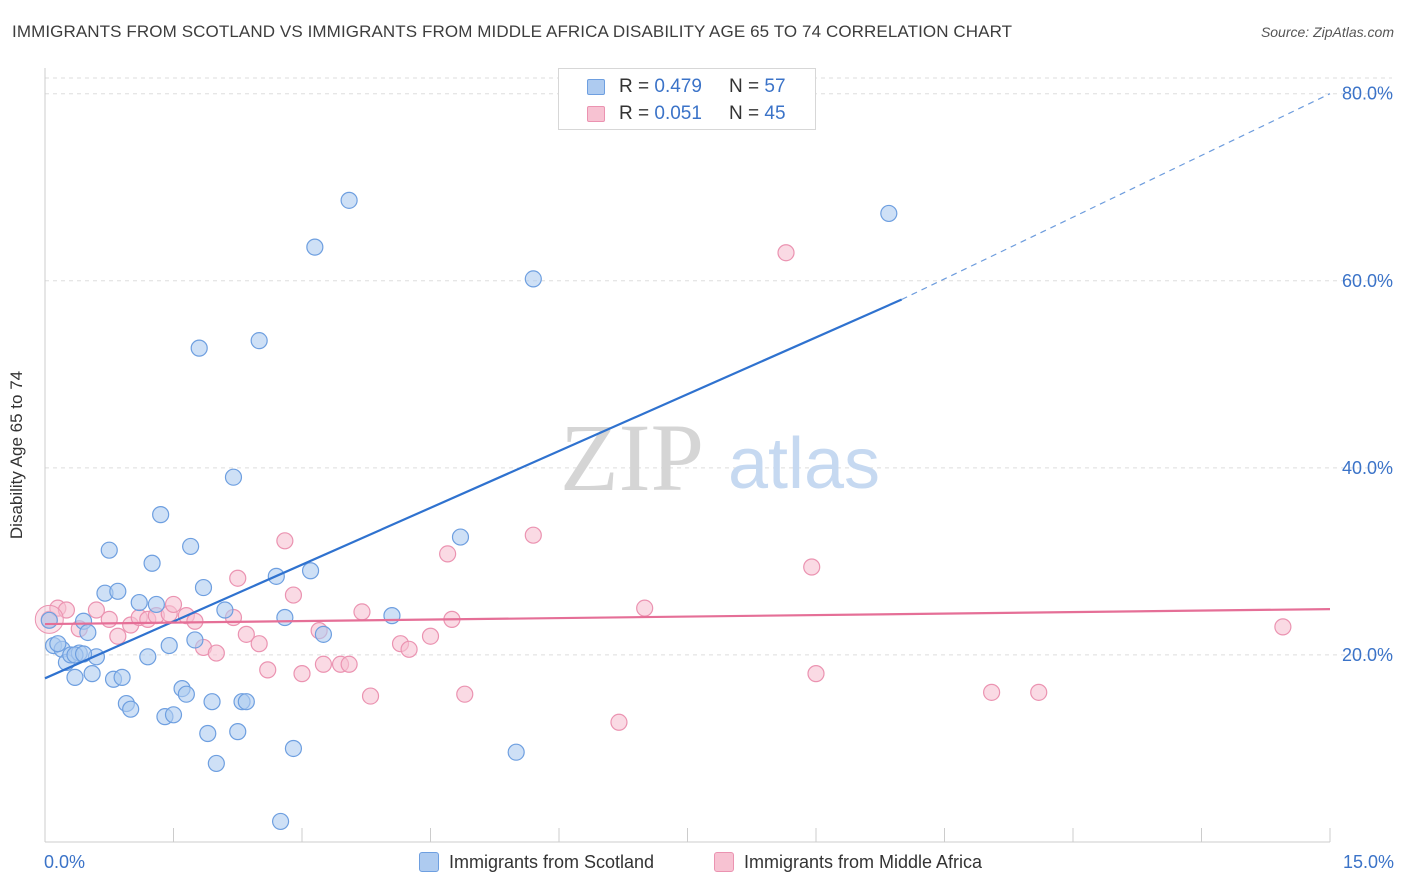 This screenshot has width=1406, height=892. What do you see at coordinates (1367, 281) in the screenshot?
I see `y-tick-label: 60.0%` at bounding box center [1367, 281].